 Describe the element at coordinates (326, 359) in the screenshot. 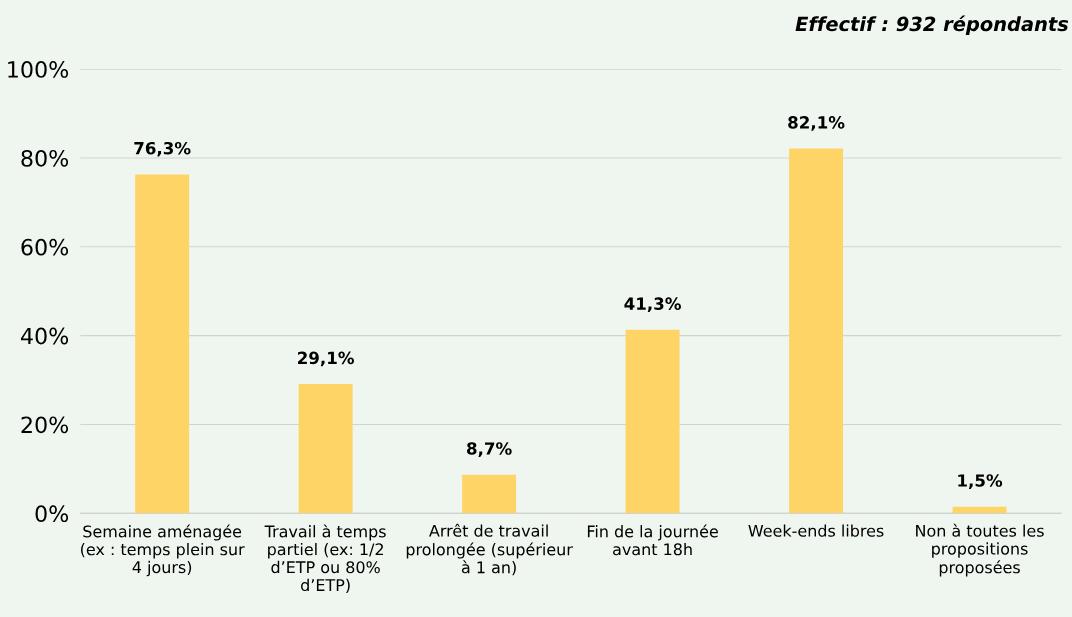

I see `data-label: 29,1%` at that location.